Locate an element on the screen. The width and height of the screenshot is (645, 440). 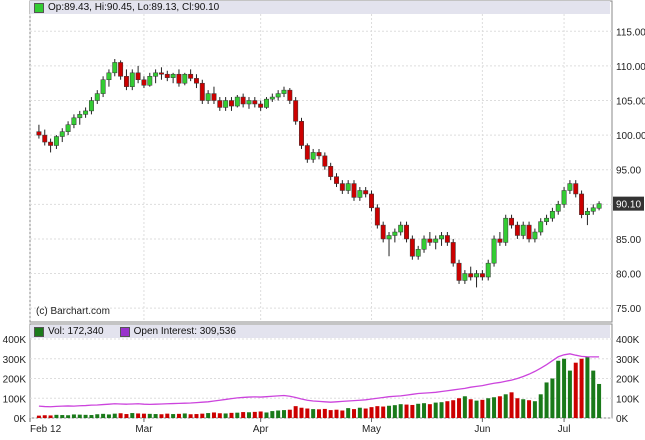
volume-y-tick-label-right: 0K is located at coordinates (622, 419).